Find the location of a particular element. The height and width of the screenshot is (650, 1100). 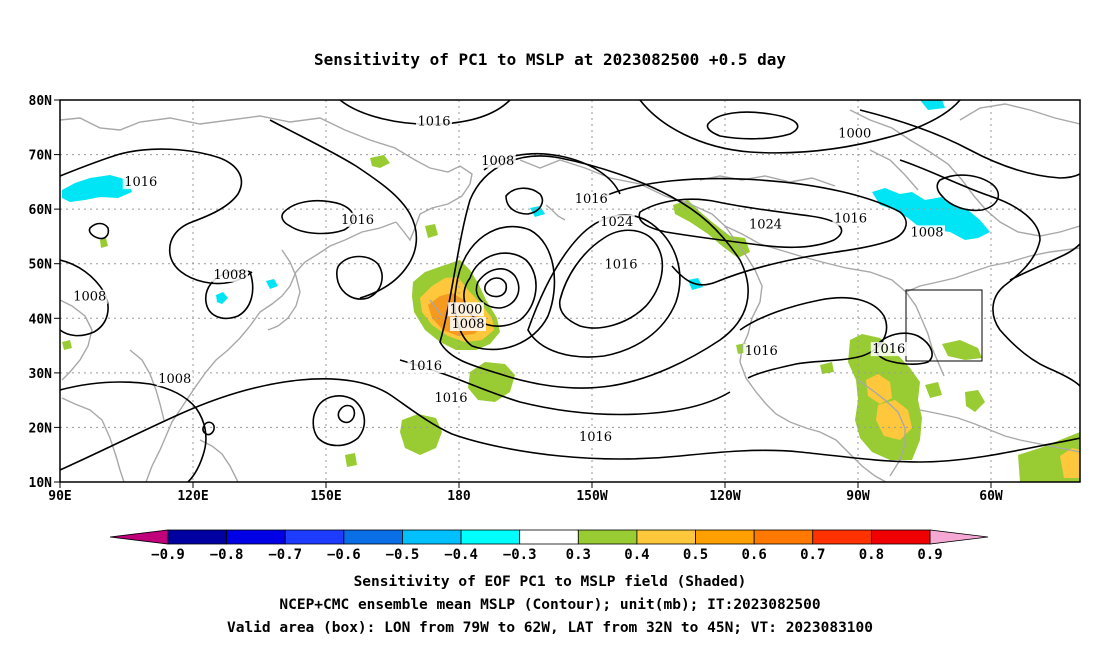

colorbar-tick-label: −0.7 is located at coordinates (285, 555).